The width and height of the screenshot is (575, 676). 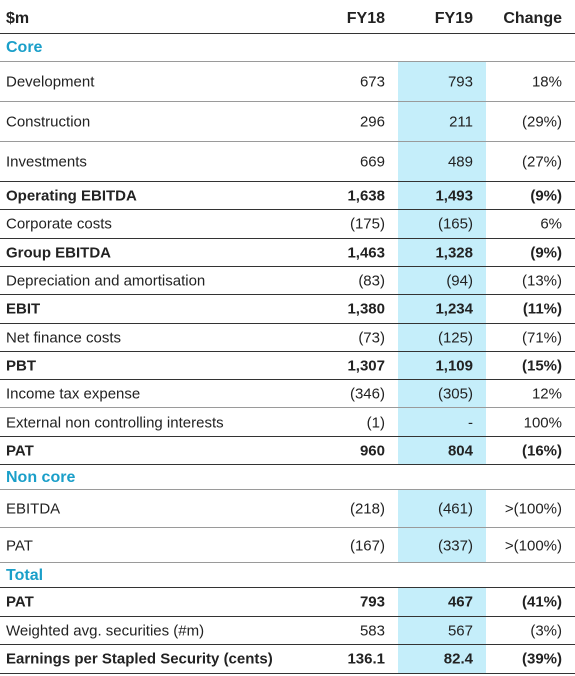 I want to click on value-cell: (15%), so click(x=541, y=366).